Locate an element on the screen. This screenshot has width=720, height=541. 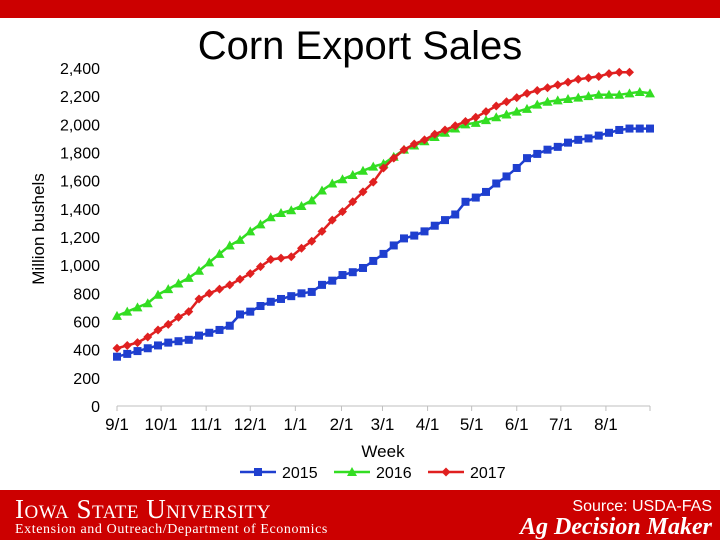
brand-text: Ag Decision Maker is located at coordinates (616, 527).